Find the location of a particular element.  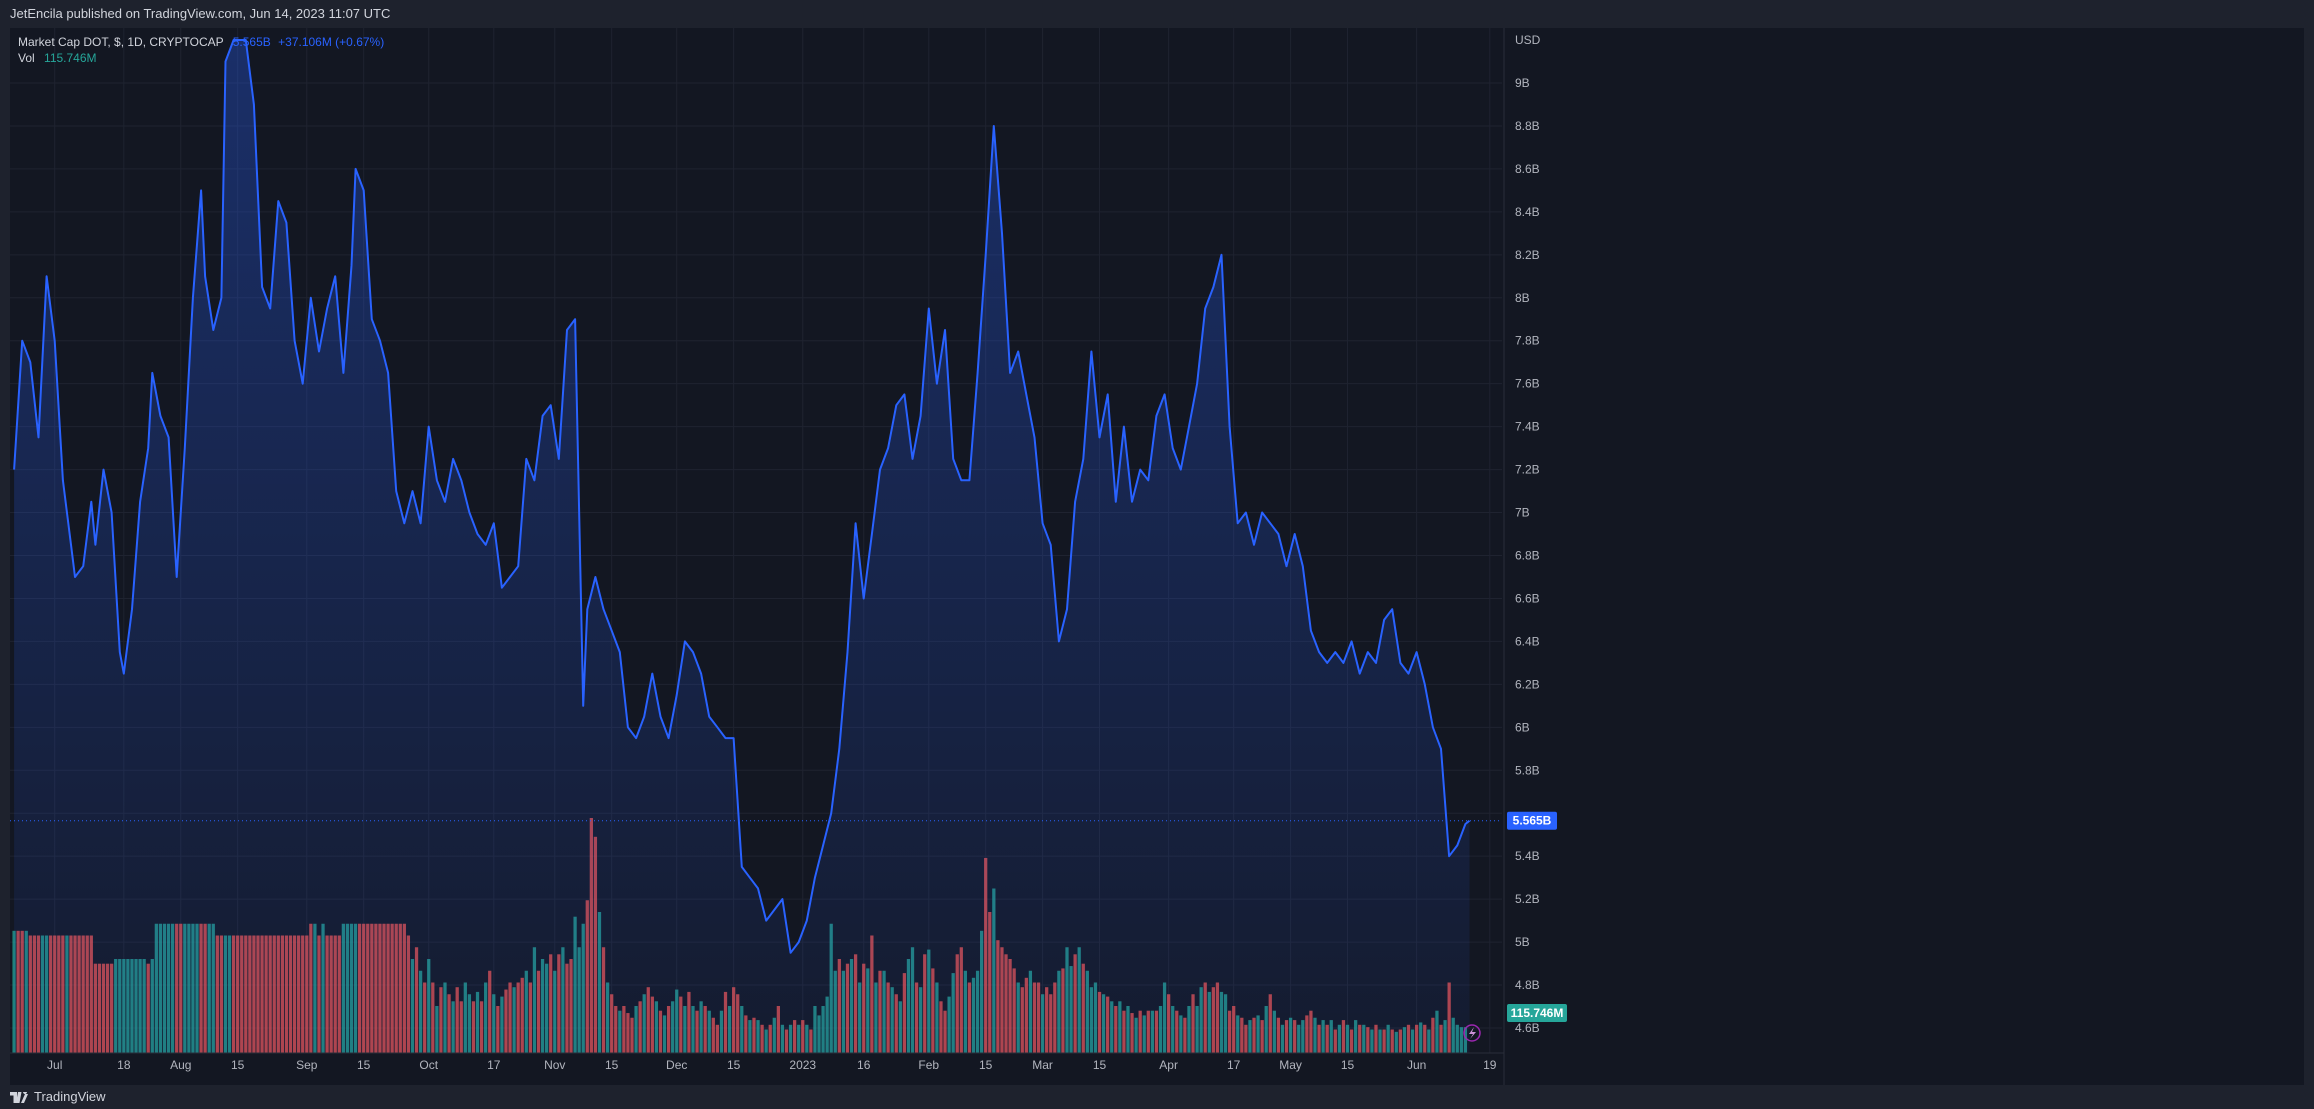

last-price-label: 5.565B is located at coordinates (1532, 821).